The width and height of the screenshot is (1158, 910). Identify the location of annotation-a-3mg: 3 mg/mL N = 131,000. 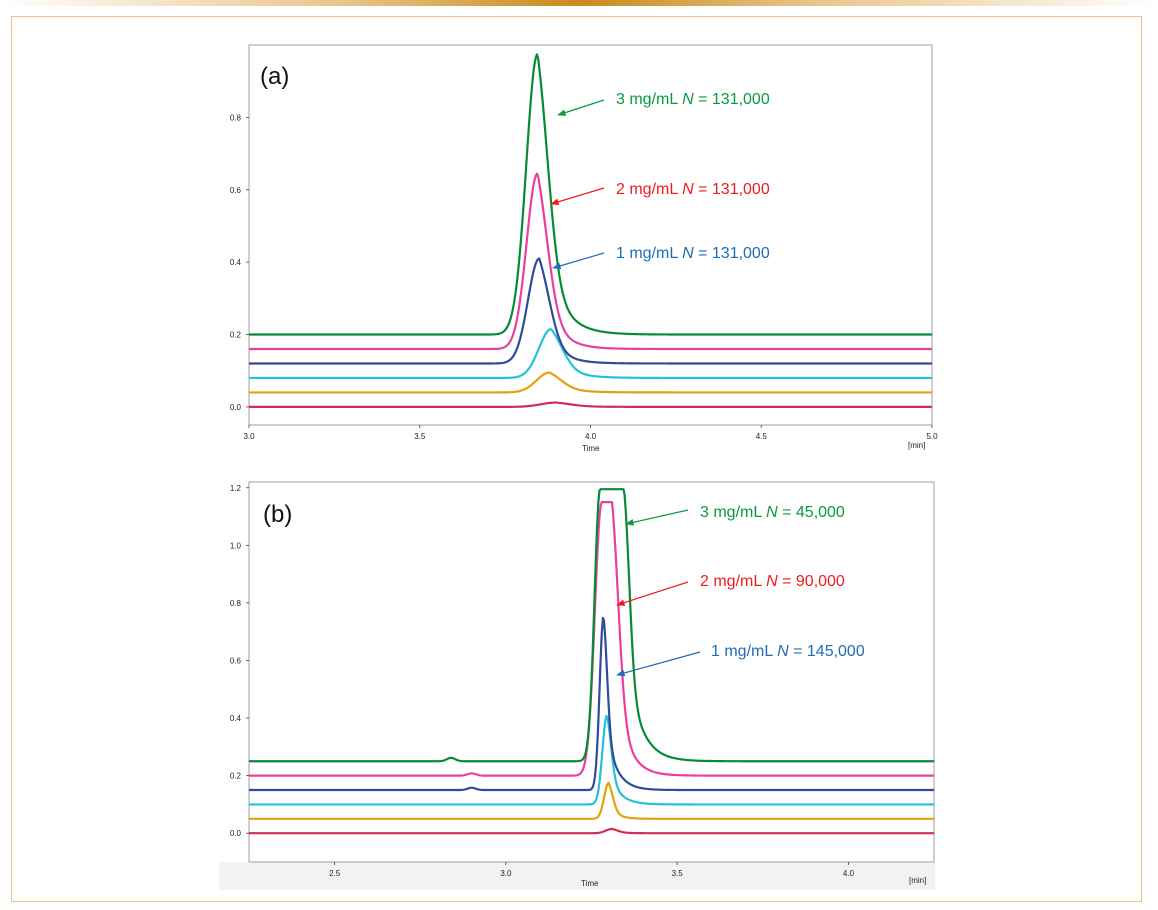
(663, 103).